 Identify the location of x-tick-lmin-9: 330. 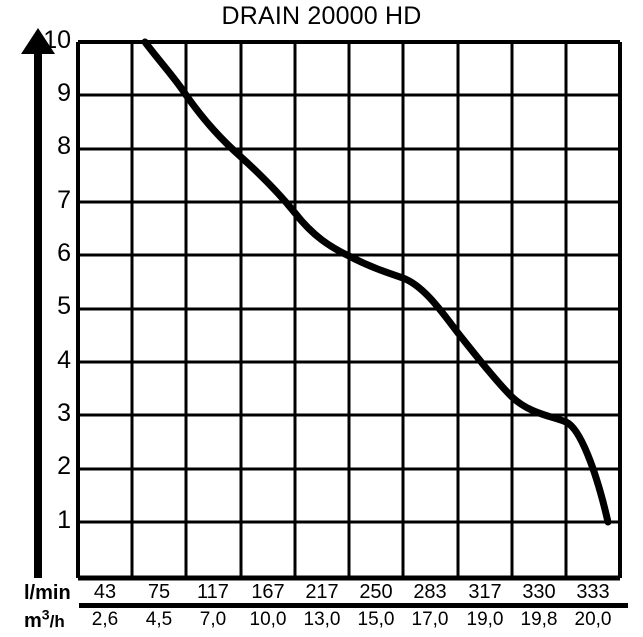
(539, 592).